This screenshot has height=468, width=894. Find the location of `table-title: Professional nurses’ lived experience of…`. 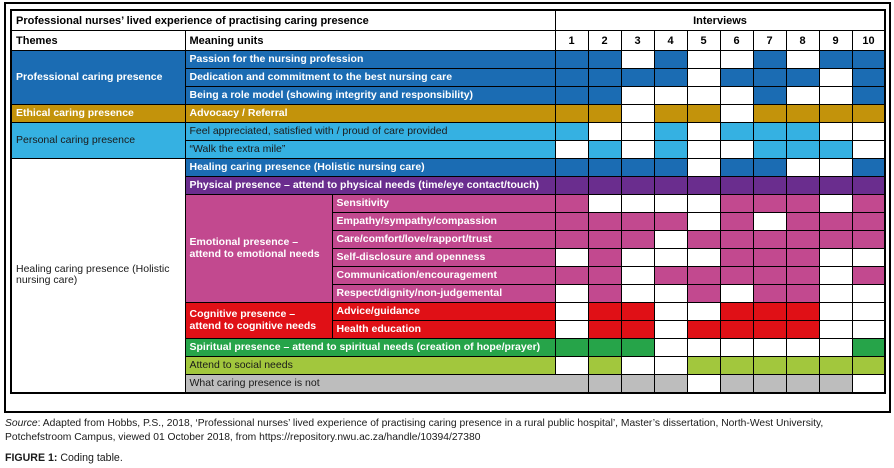

table-title: Professional nurses’ lived experience of… is located at coordinates (283, 20).